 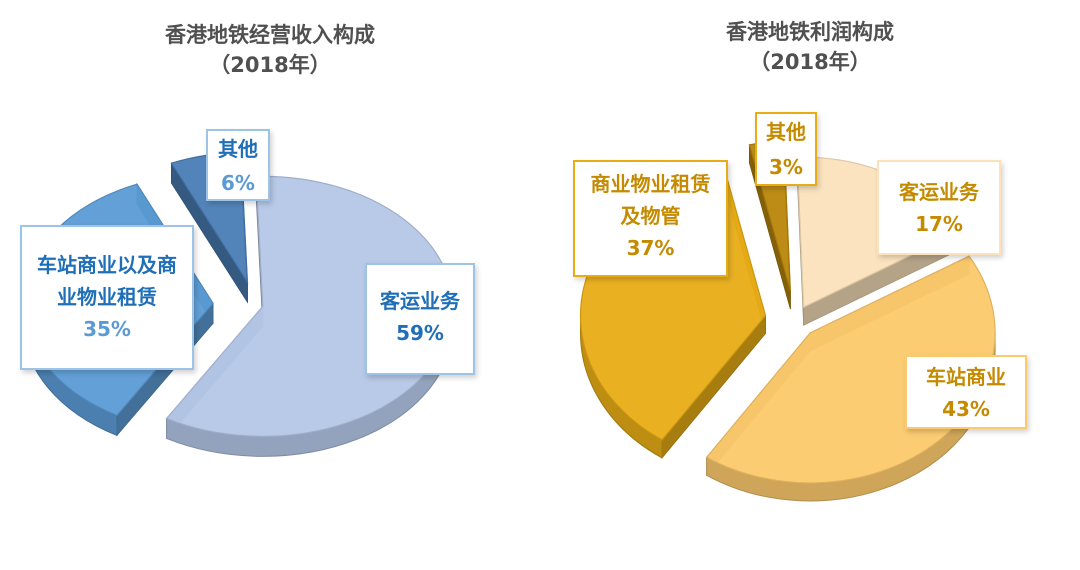 I want to click on slice-label-station-retail: 车站商业 43%, so click(x=966, y=392).